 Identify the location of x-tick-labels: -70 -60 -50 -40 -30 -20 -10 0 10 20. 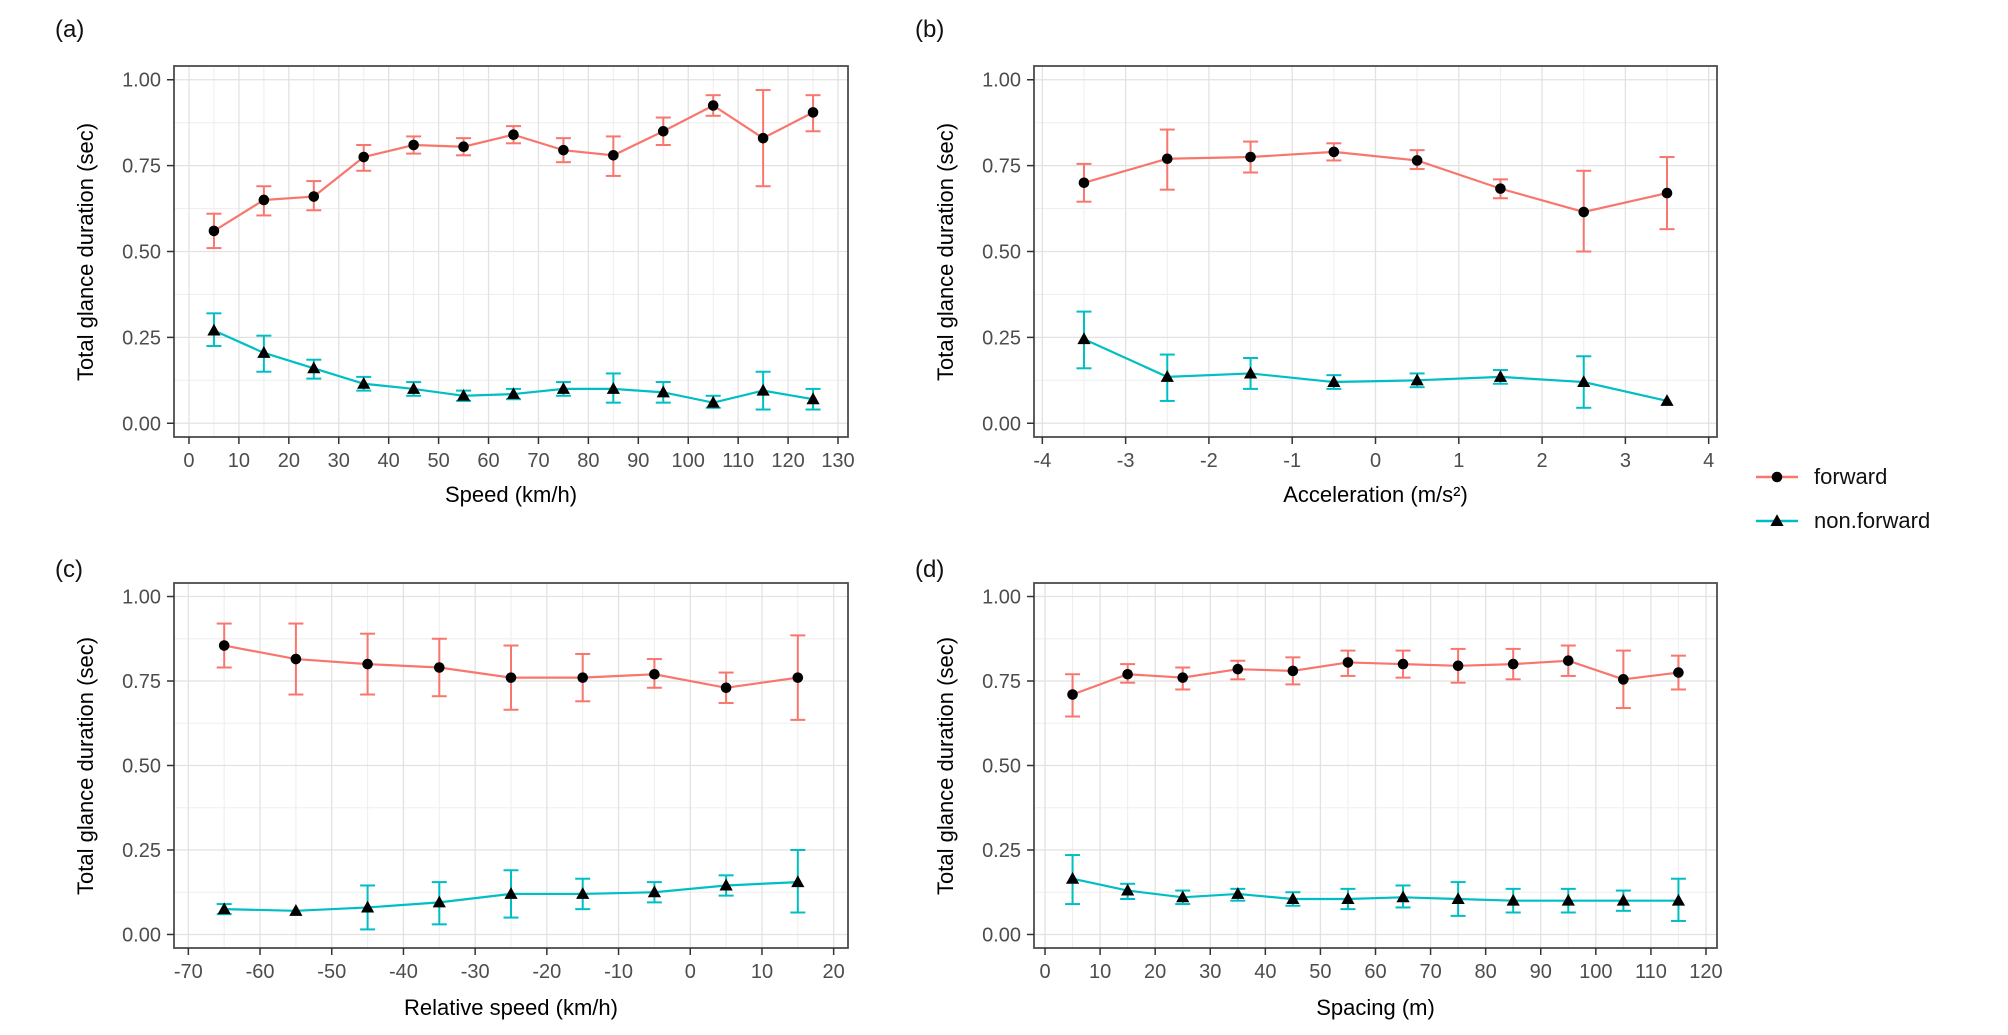
(509, 972).